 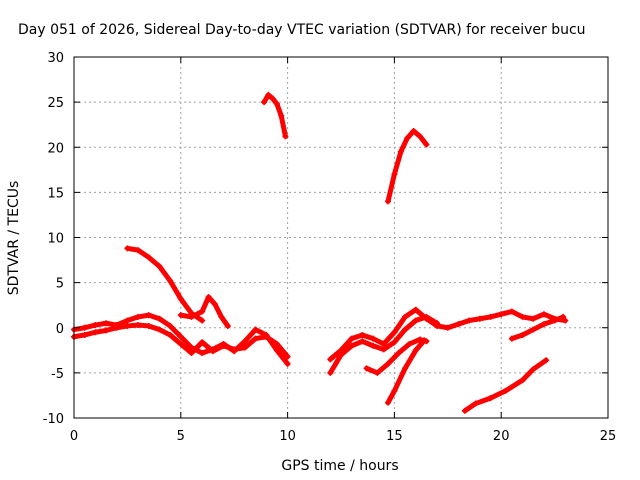 I want to click on x-tick-label: 5, so click(x=181, y=436).